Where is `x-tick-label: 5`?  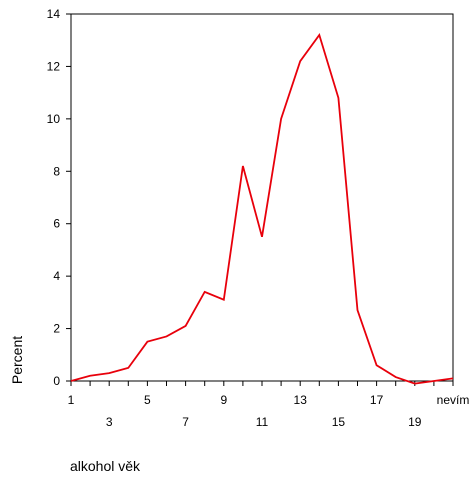 x-tick-label: 5 is located at coordinates (147, 400).